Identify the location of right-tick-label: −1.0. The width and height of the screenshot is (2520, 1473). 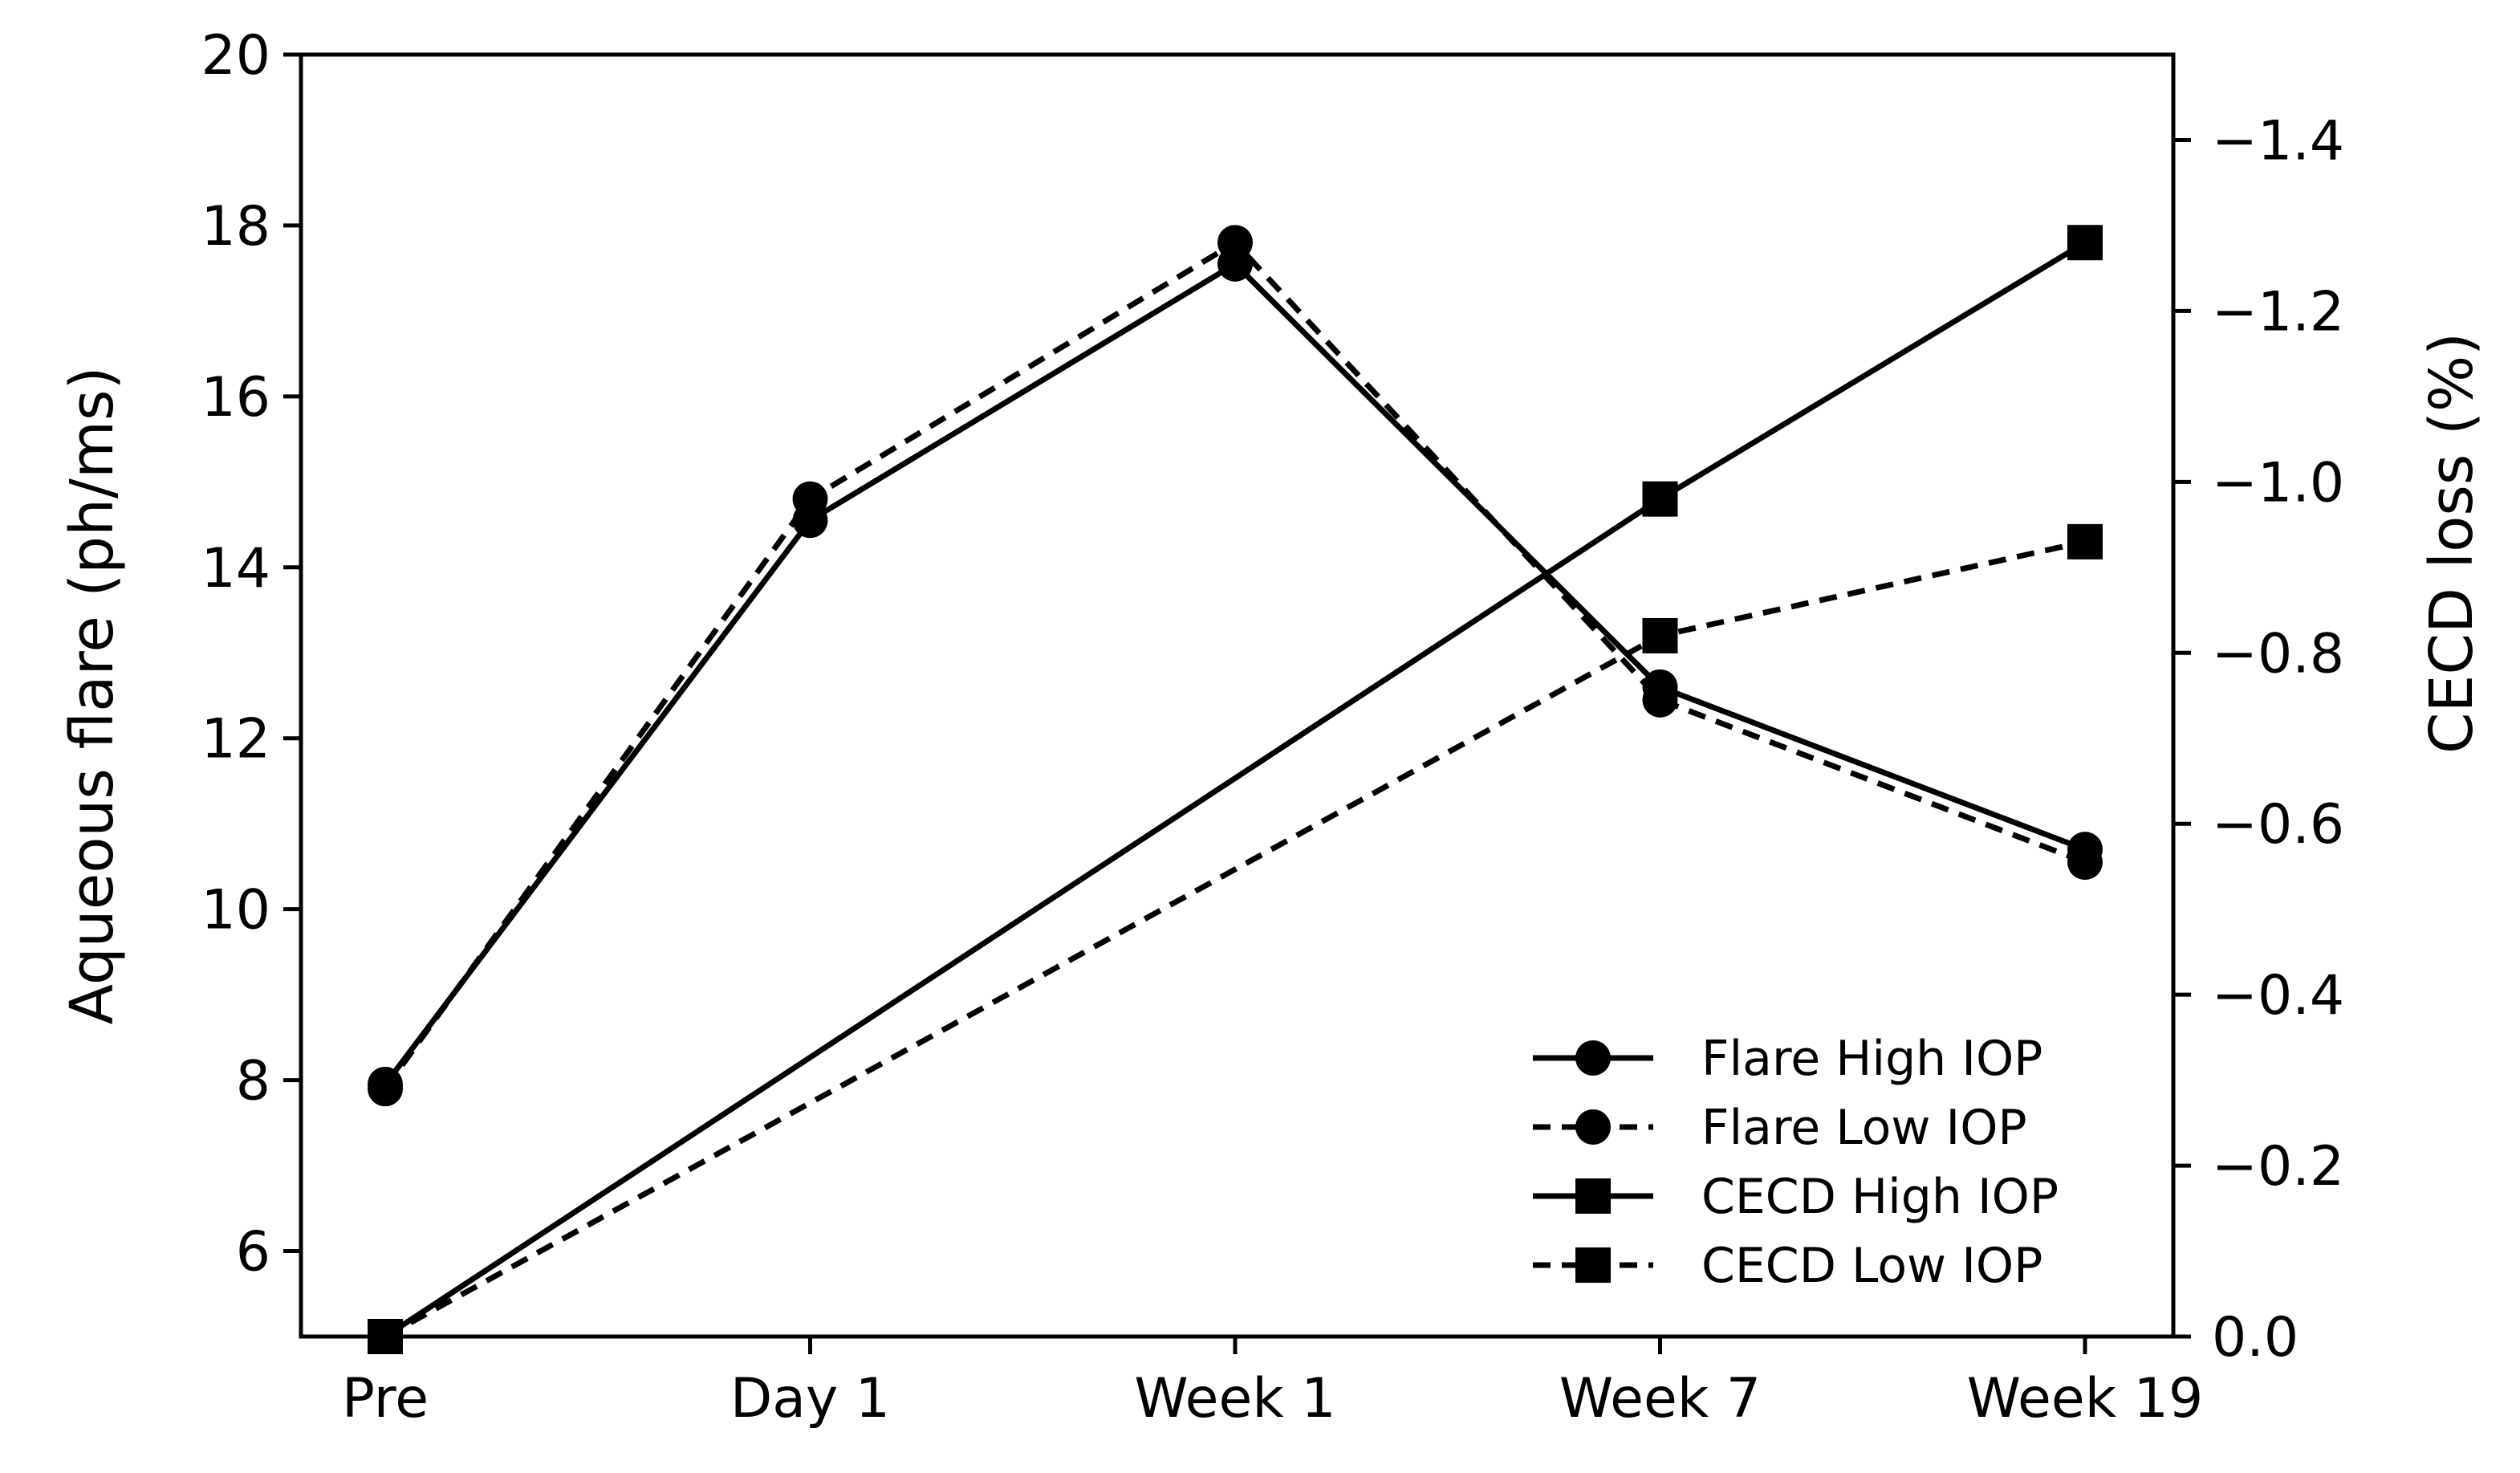
(2278, 483).